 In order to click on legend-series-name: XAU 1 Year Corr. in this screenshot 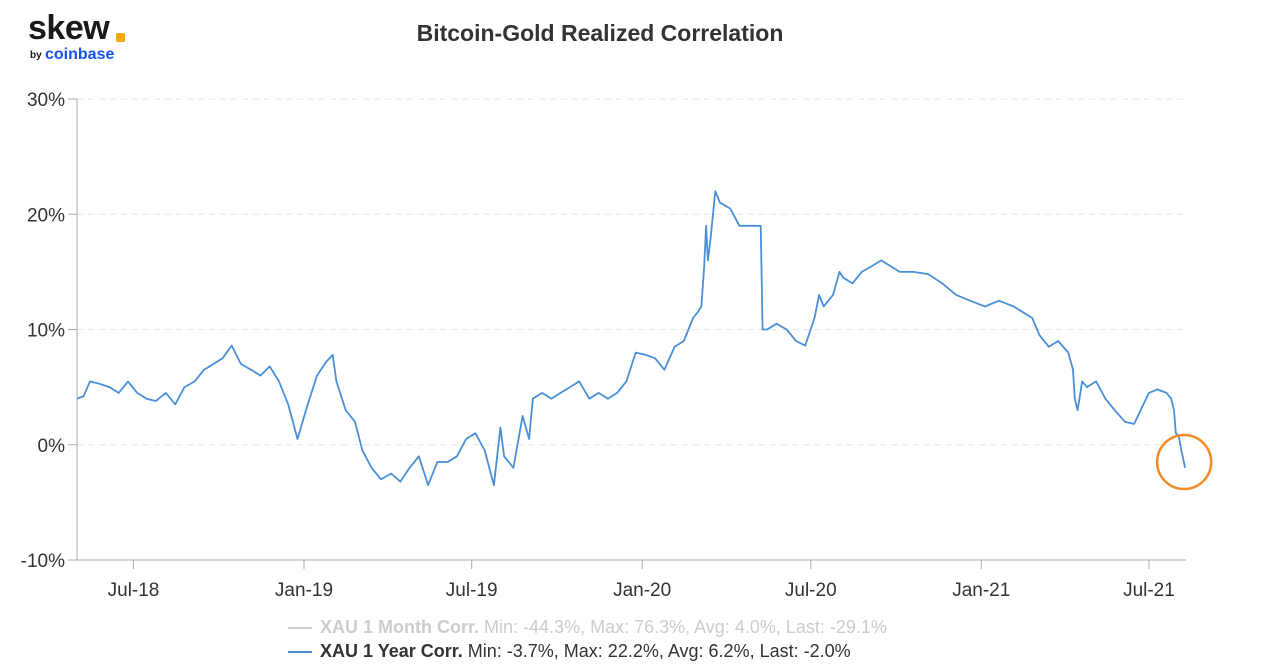, I will do `click(391, 651)`.